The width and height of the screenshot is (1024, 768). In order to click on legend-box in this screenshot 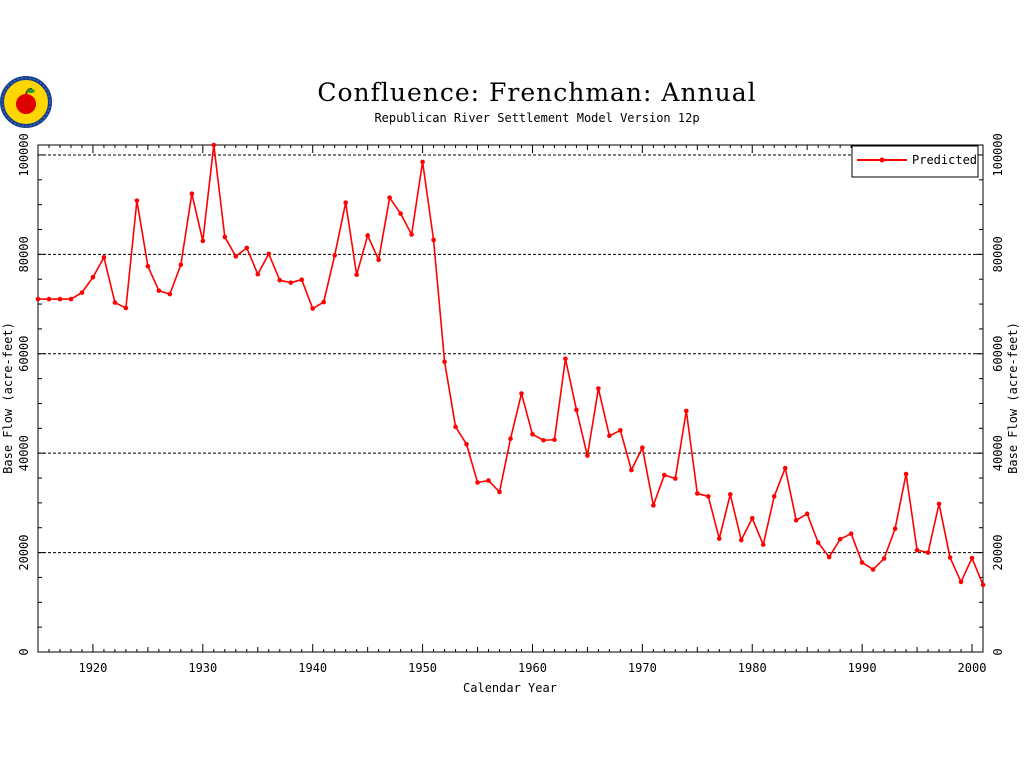, I will do `click(915, 161)`.